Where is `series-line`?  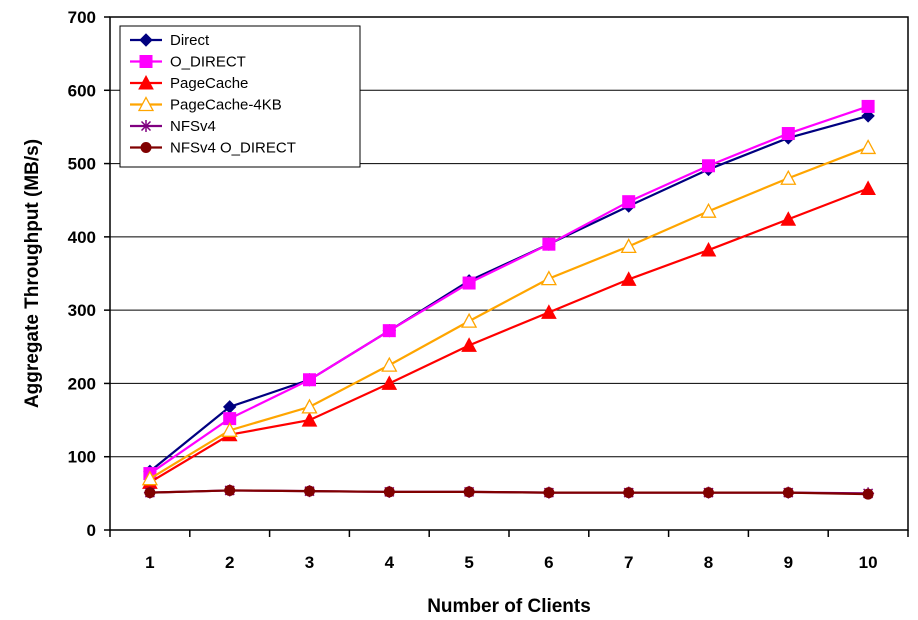
series-line is located at coordinates (509, 492).